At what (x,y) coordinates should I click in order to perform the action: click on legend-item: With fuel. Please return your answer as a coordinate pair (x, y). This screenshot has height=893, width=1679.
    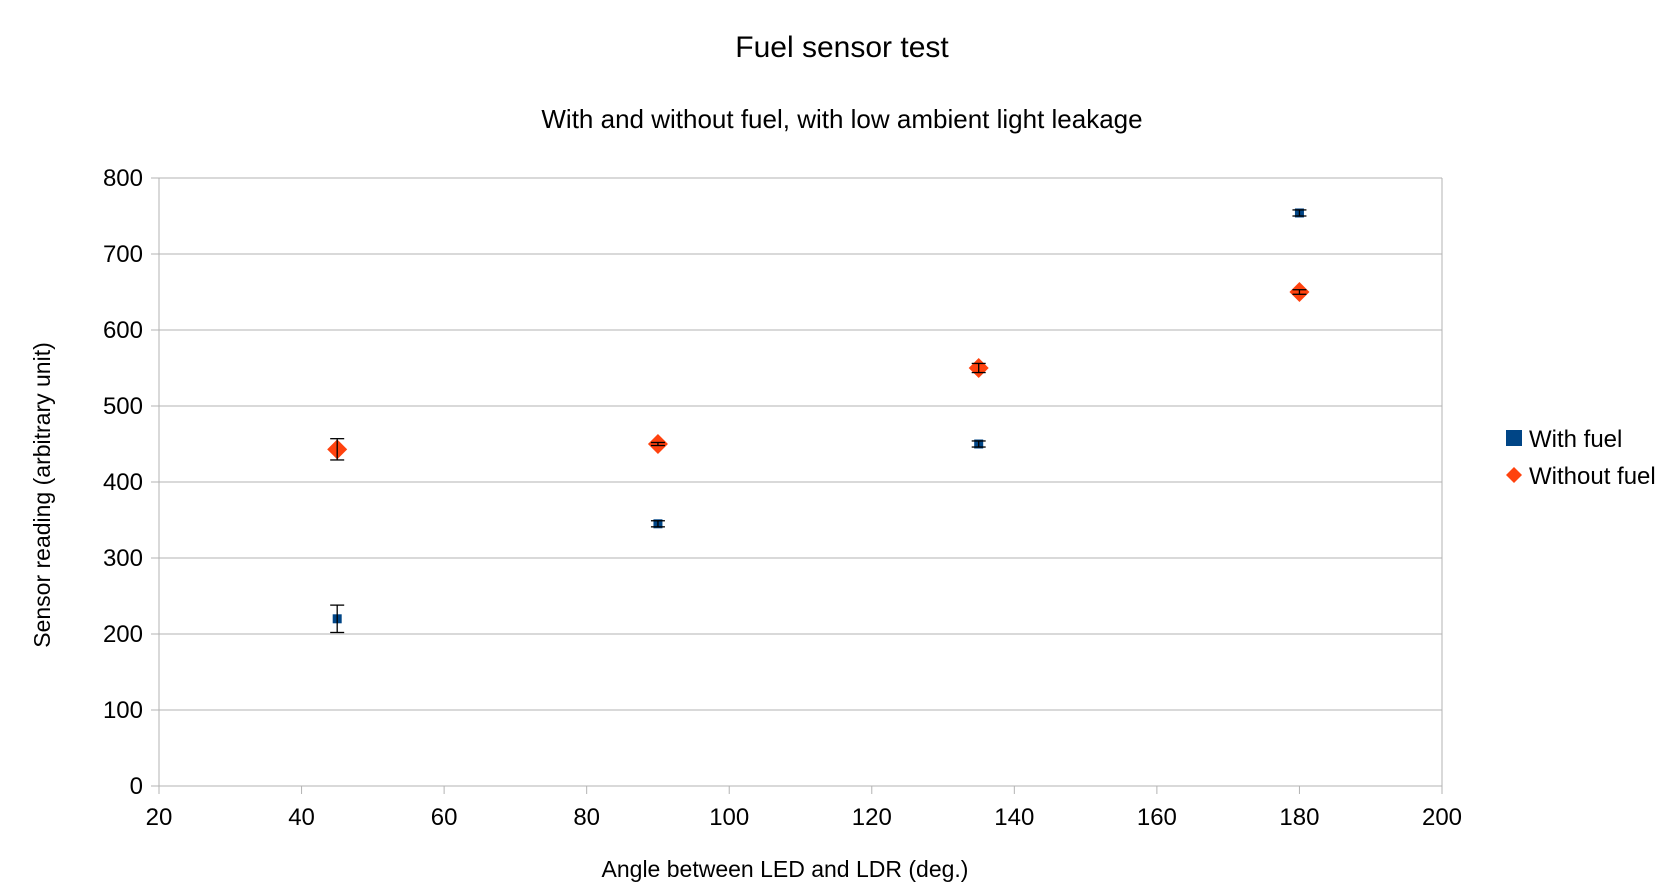
    Looking at the image, I should click on (1564, 439).